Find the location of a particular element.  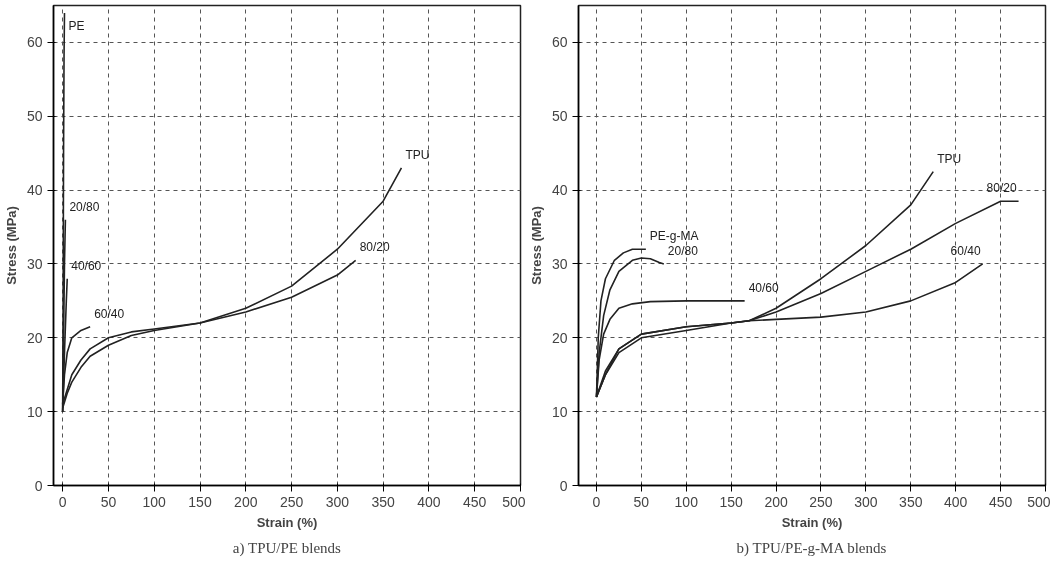

text: a) TPU/PE blends is located at coordinates (287, 548).